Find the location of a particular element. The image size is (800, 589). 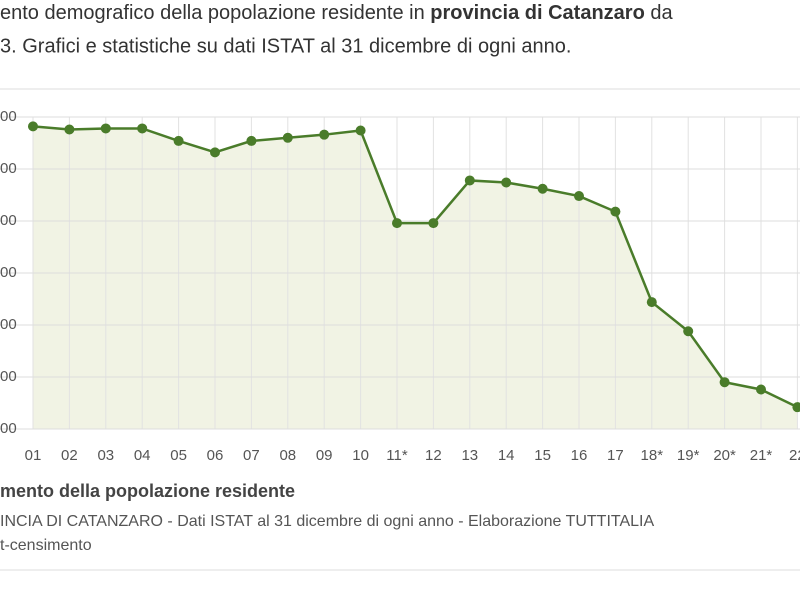

x-tick-label: 05 is located at coordinates (178, 455).